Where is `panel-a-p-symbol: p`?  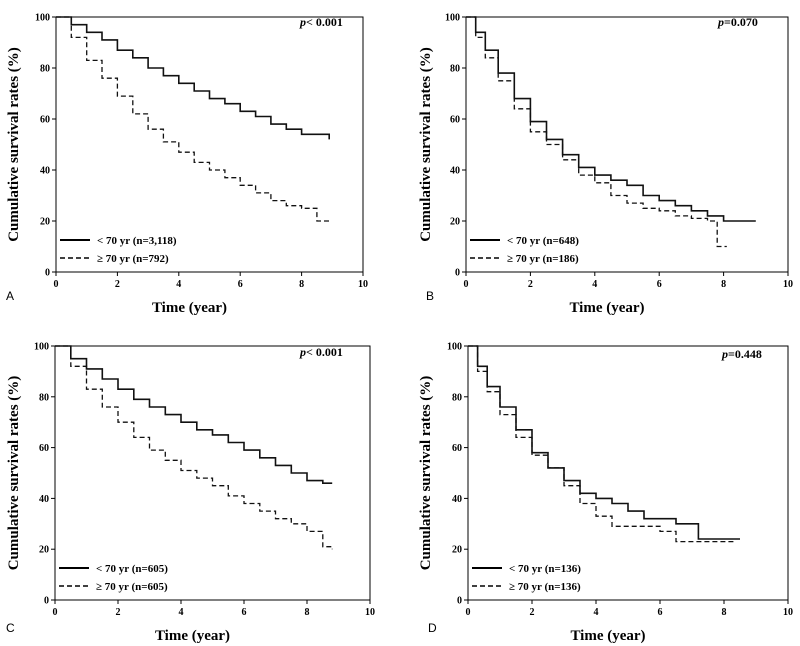 panel-a-p-symbol: p is located at coordinates (302, 22).